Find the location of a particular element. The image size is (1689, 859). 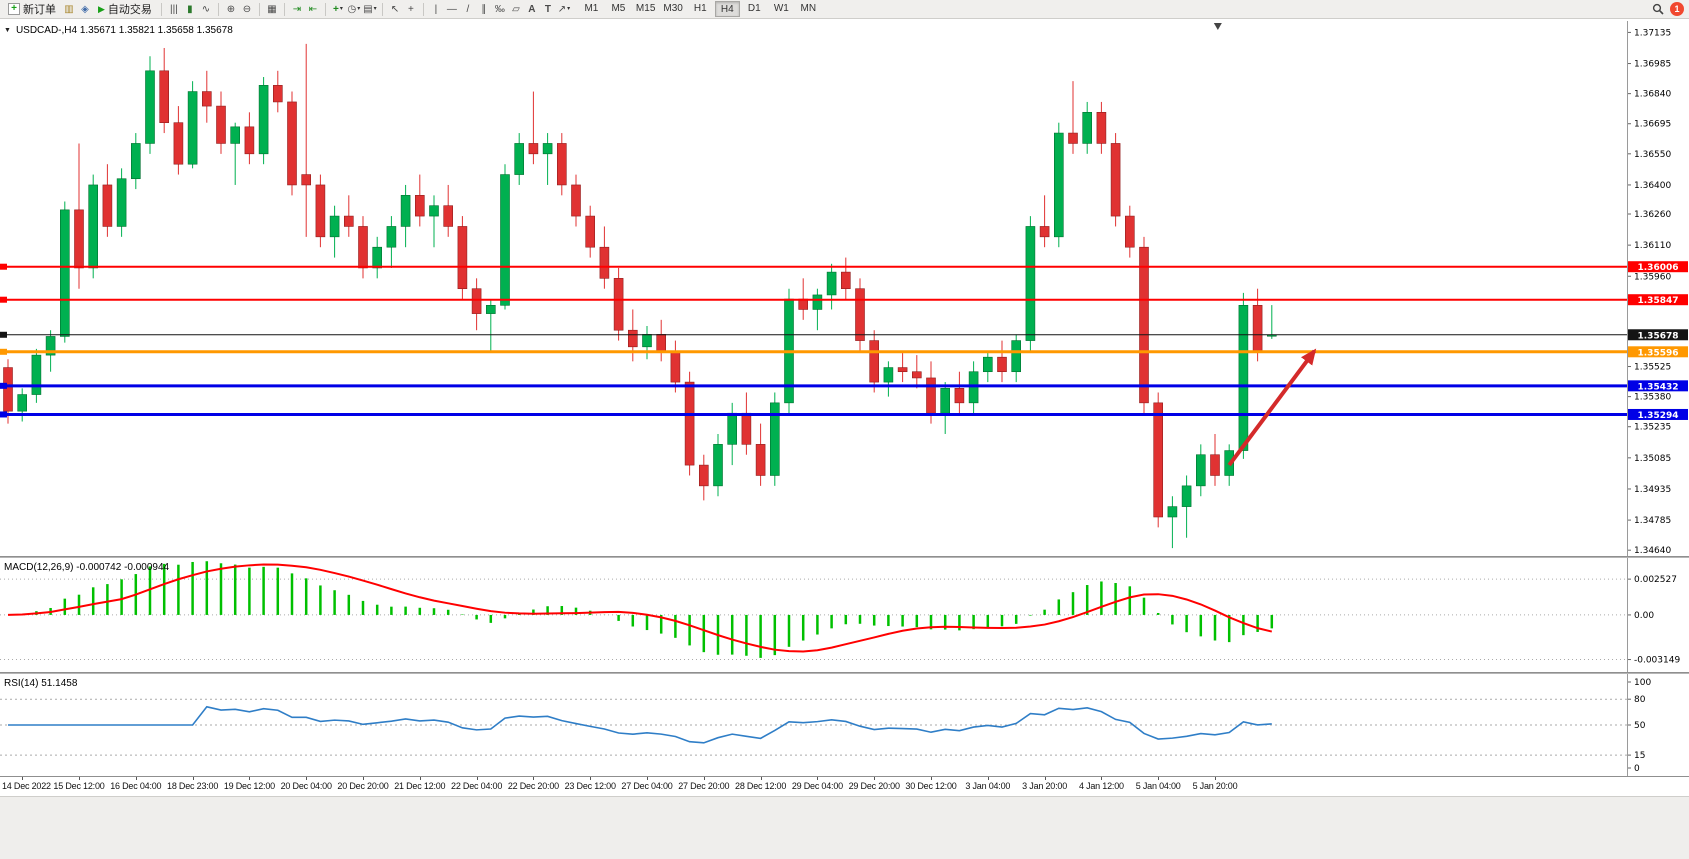

new-order-label: 新订单 is located at coordinates (39, 10).